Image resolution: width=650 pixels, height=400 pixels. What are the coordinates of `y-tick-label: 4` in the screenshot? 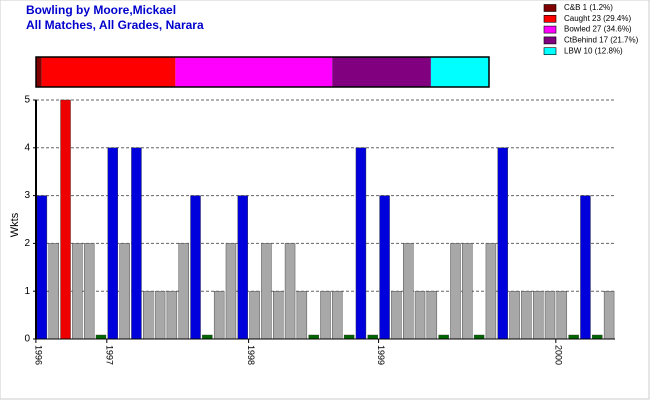 It's located at (27, 147).